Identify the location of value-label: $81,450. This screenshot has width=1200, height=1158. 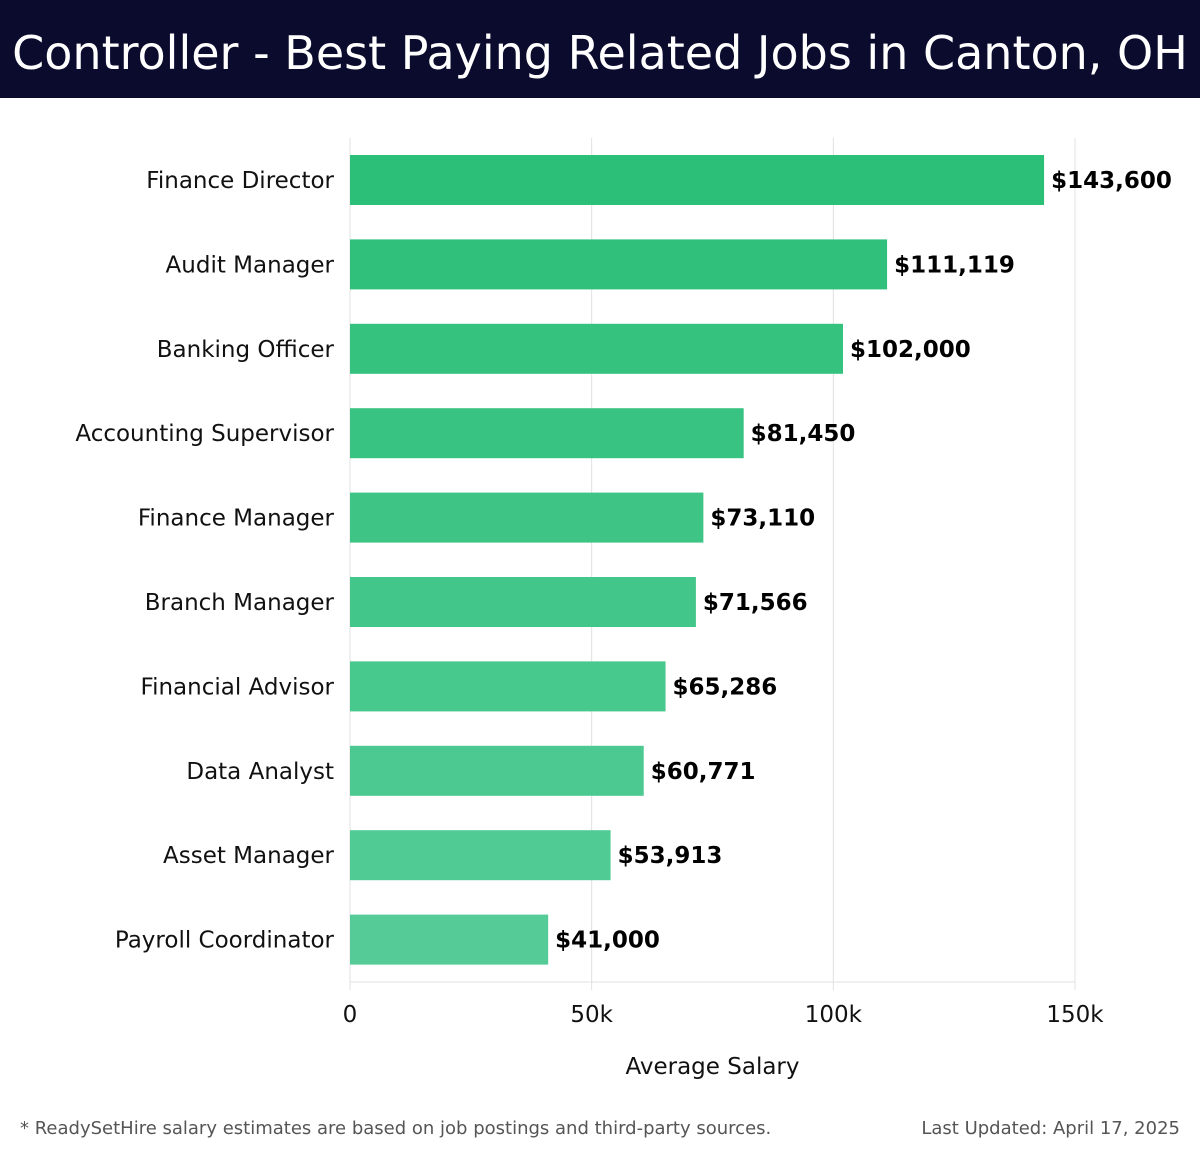
(803, 434).